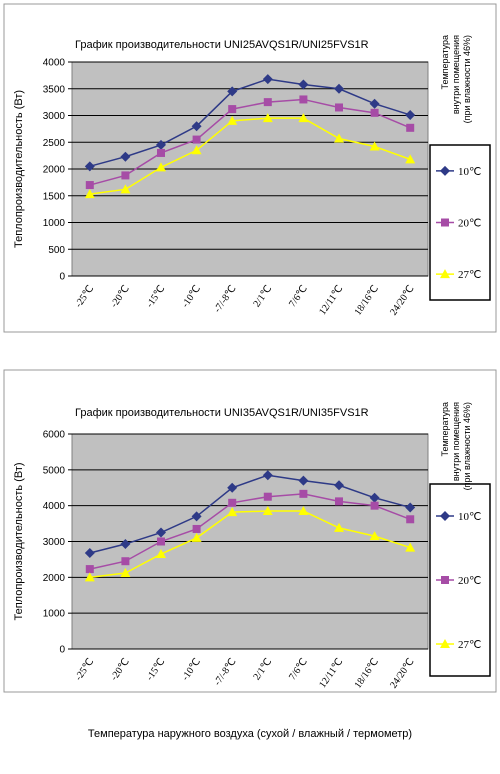  I want to click on x-tick-label: 7/6℃, so click(298, 669).